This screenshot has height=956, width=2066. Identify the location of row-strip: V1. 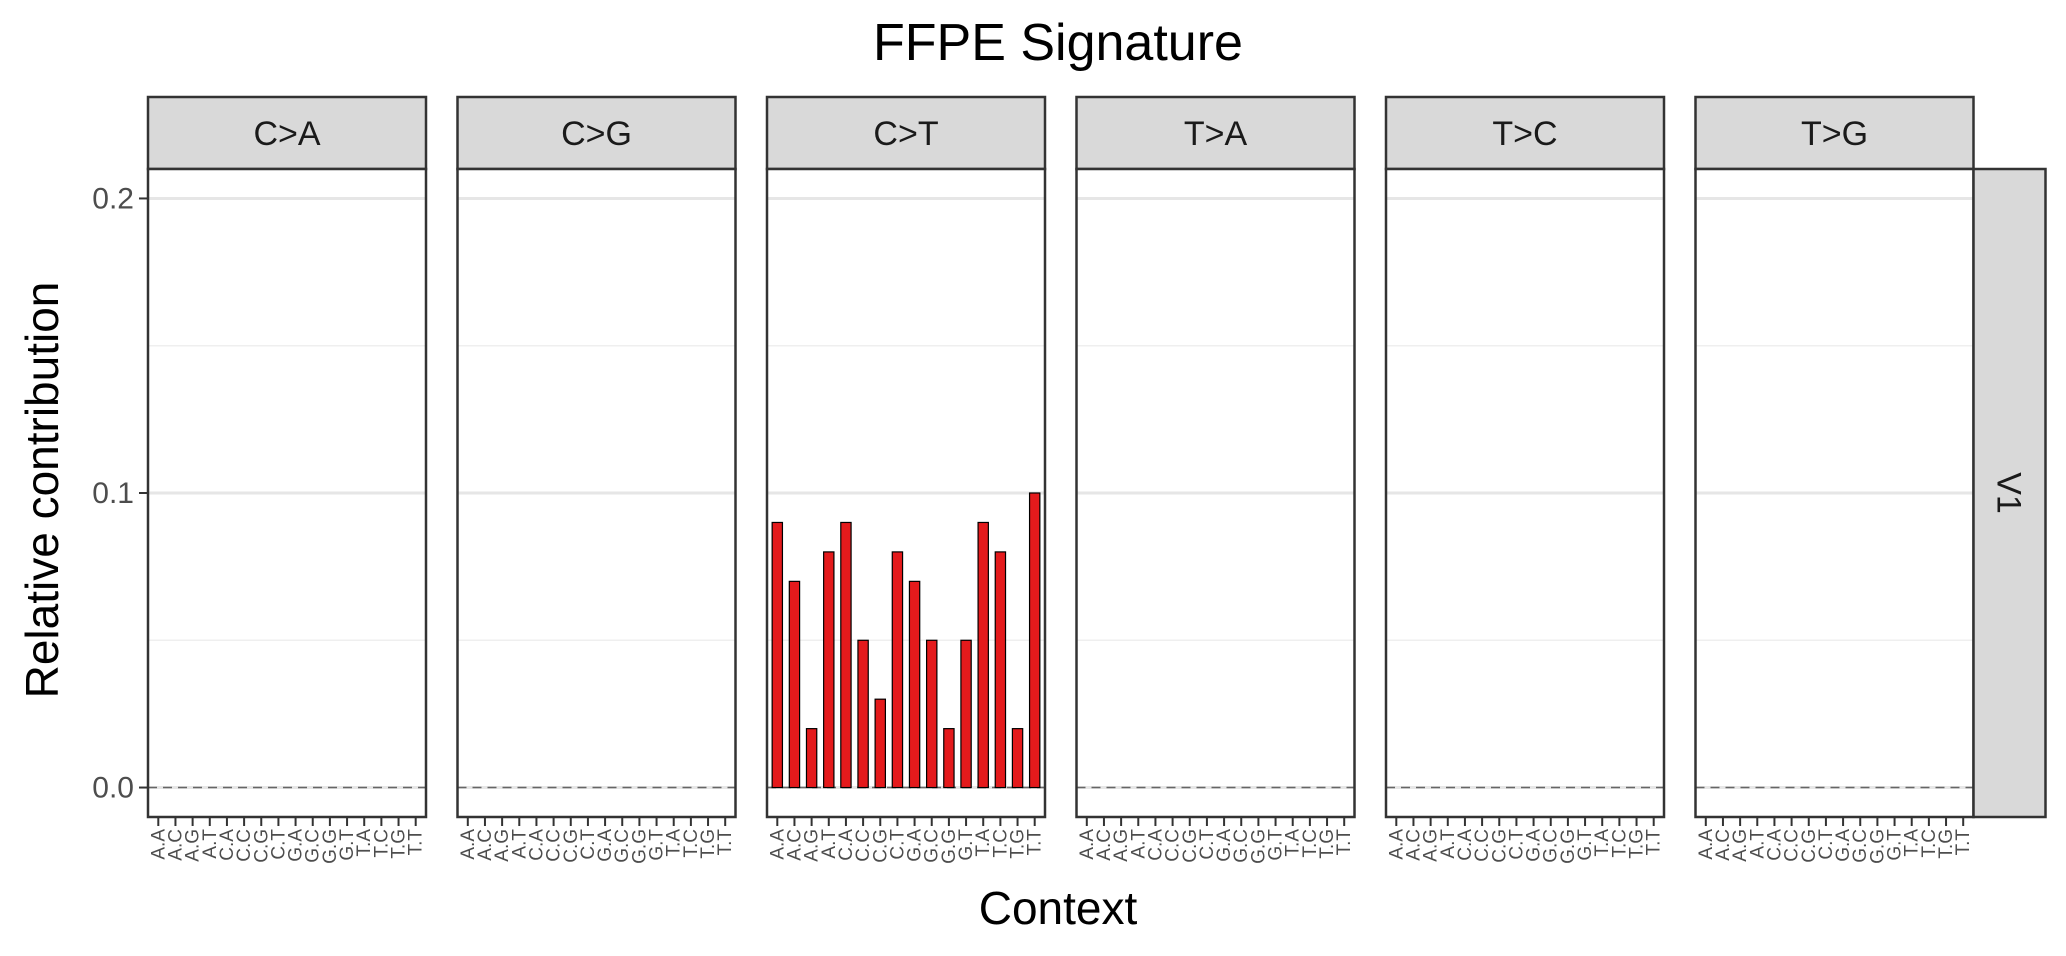
(2009, 493).